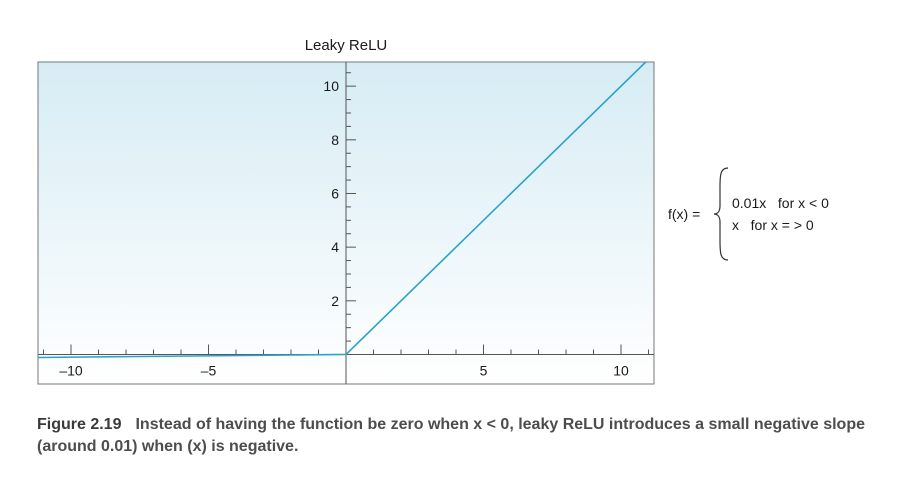  Describe the element at coordinates (684, 214) in the screenshot. I see `formula-lhs: f(x) =` at that location.